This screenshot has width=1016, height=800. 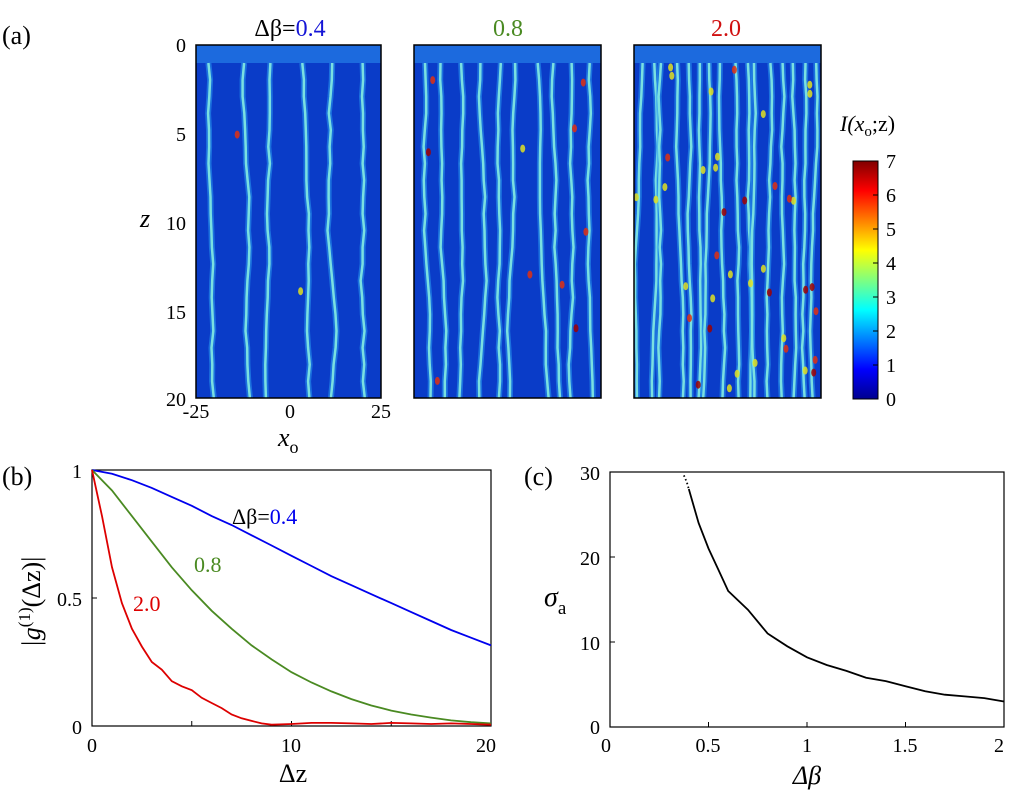 What do you see at coordinates (181, 46) in the screenshot?
I see `heatmap-ytick-0: 0` at bounding box center [181, 46].